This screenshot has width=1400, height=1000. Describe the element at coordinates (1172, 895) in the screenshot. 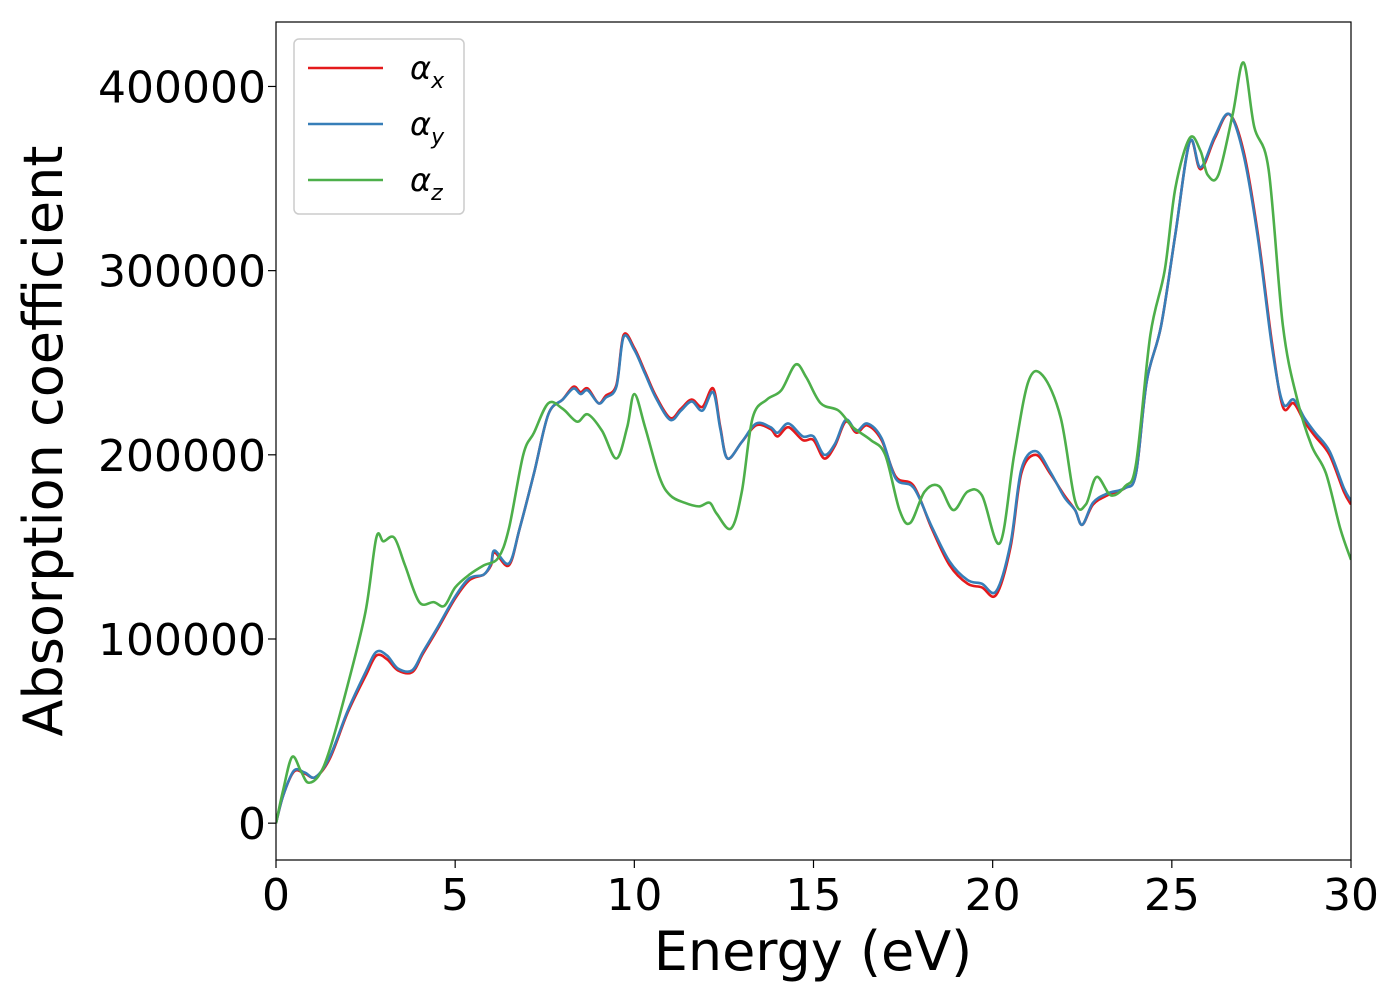

I see `x-tick-label: 25` at that location.